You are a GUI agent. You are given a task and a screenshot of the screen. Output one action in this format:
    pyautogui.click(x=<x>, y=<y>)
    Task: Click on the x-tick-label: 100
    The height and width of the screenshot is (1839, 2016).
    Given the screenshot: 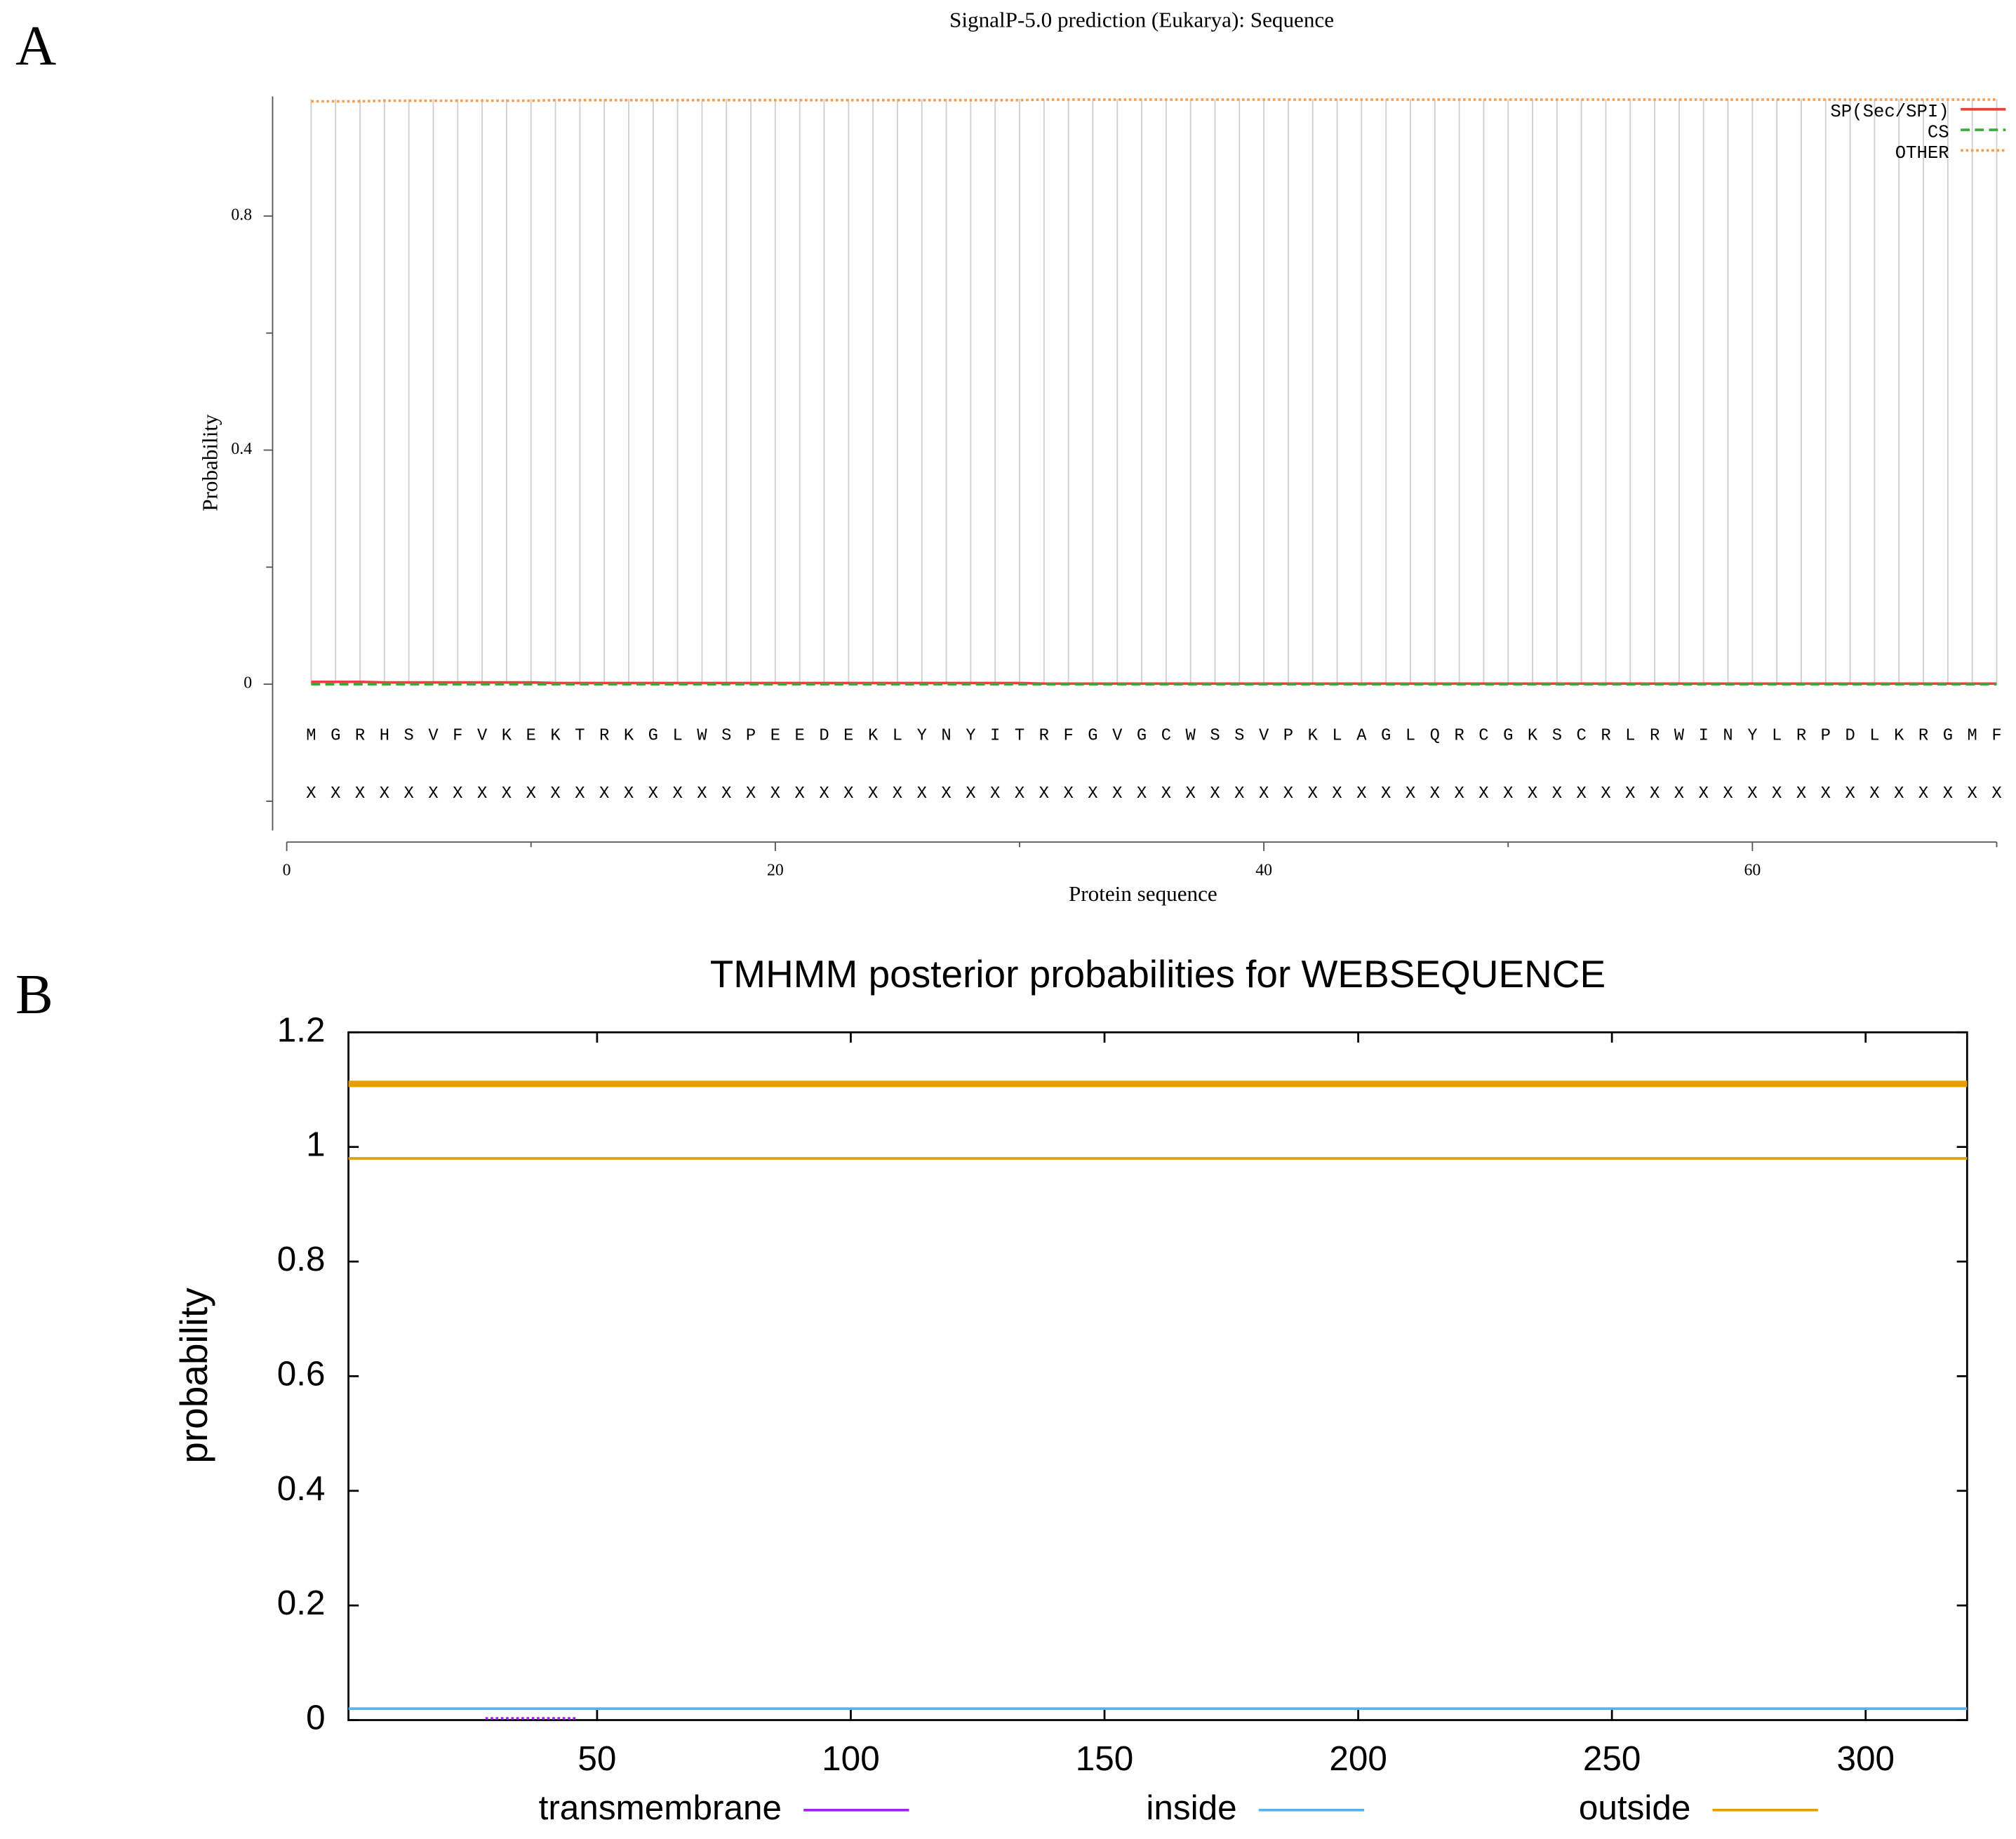 What is the action you would take?
    pyautogui.click(x=851, y=1758)
    